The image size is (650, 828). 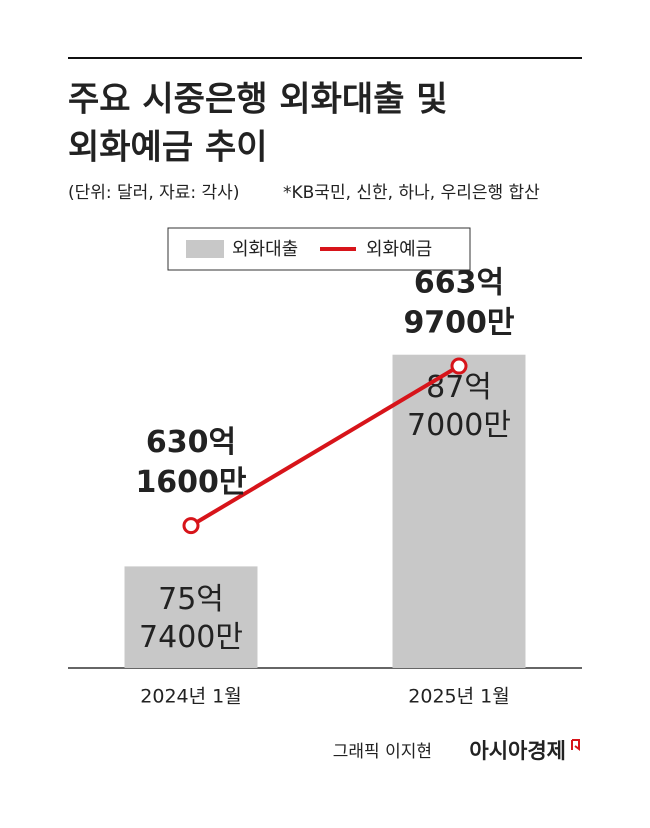 What do you see at coordinates (459, 387) in the screenshot?
I see `bar-value-label: 87억` at bounding box center [459, 387].